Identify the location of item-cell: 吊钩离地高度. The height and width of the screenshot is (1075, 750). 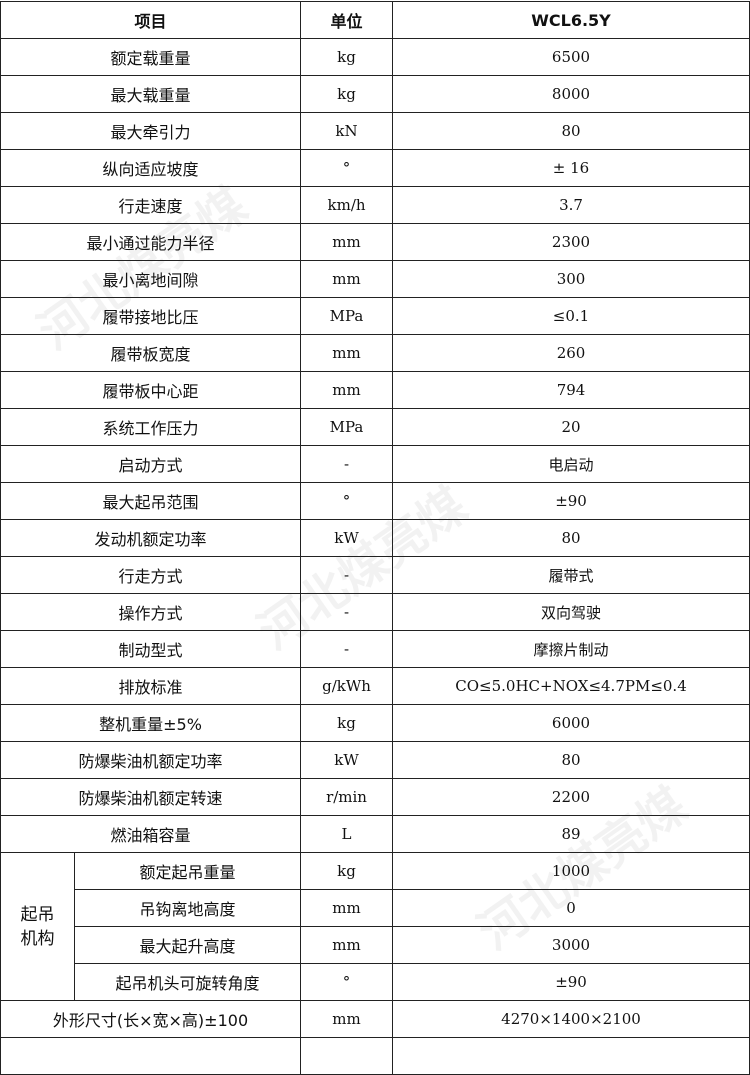
(187, 908).